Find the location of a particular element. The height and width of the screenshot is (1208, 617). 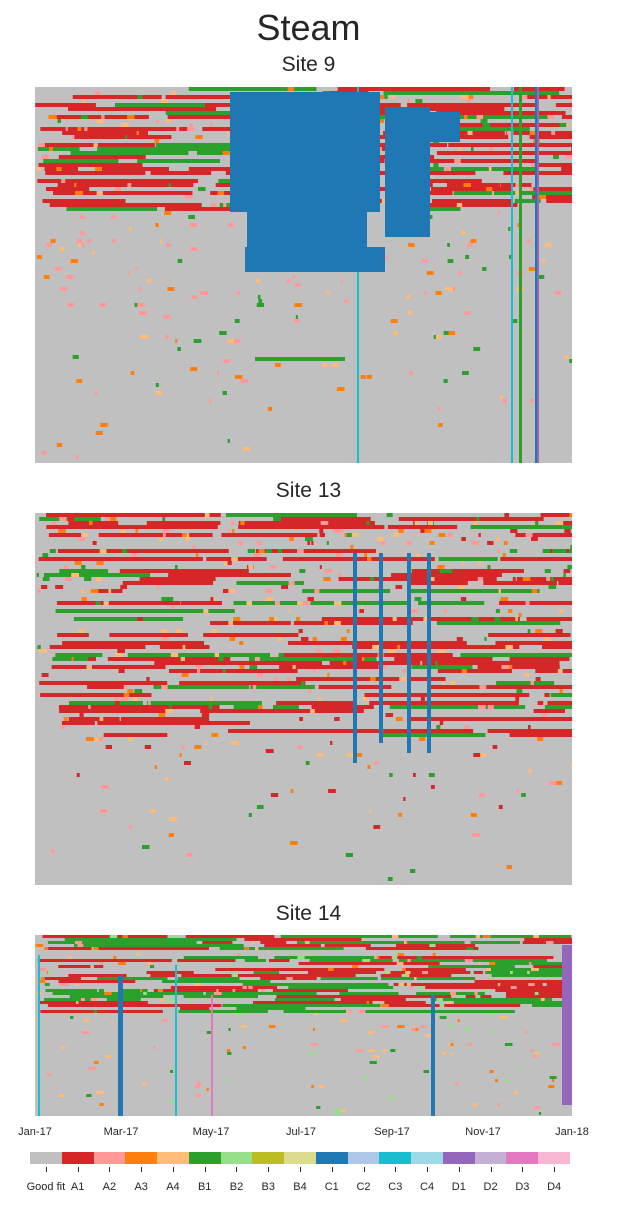

legend-swatch is located at coordinates (236, 1158).